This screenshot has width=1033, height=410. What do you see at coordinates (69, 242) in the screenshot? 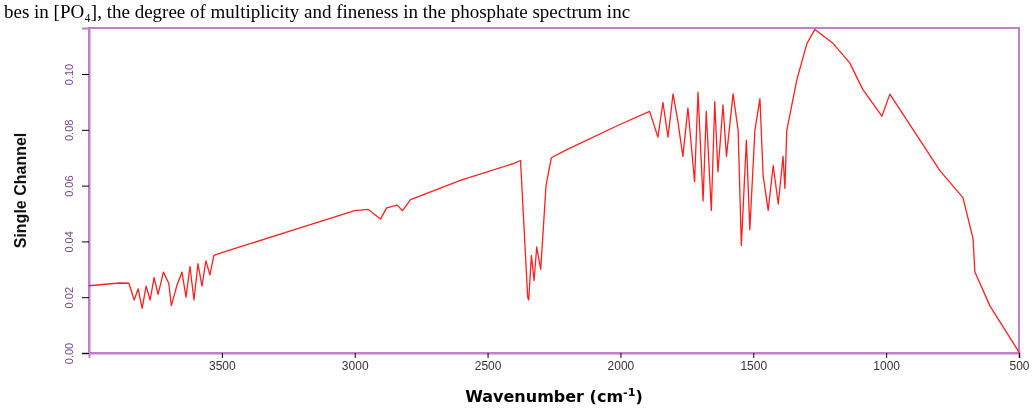
I see `y-tick-label: 0.04` at bounding box center [69, 242].